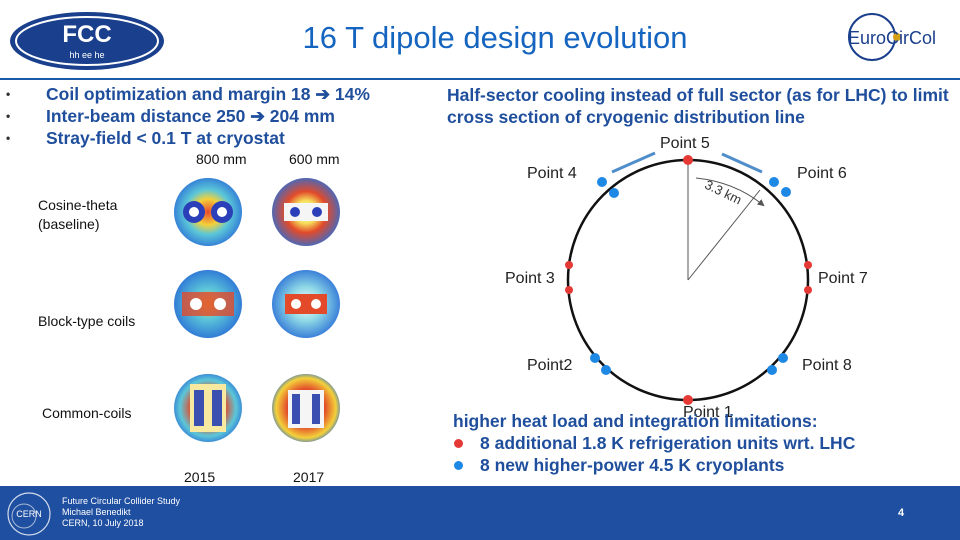  I want to click on heat-item-cryoplants: 8 new higher-power 4.5 K cryoplants, so click(703, 465).